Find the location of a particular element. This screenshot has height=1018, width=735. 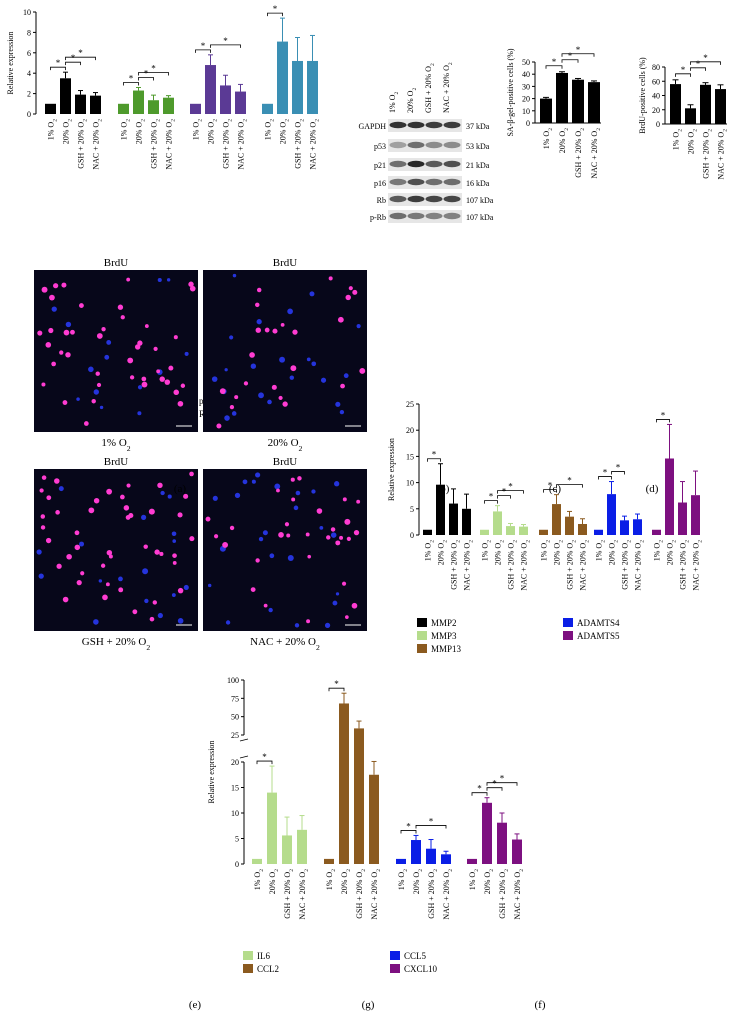

blot-column-label: GSH + 20% O2 is located at coordinates (430, 88).